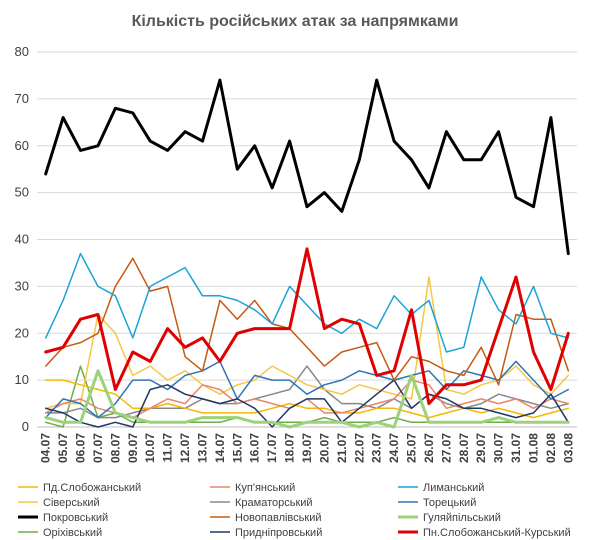 This screenshot has height=540, width=590. Describe the element at coordinates (295, 21) in the screenshot. I see `chart-title: Кількість російських атак за напрямками` at that location.